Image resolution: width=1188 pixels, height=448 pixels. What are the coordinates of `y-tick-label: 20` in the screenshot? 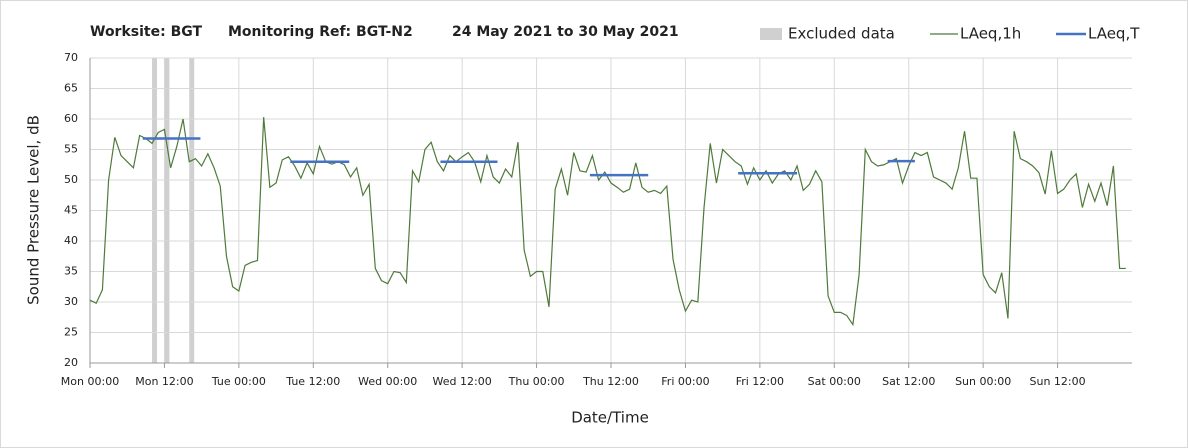 It's located at (71, 362).